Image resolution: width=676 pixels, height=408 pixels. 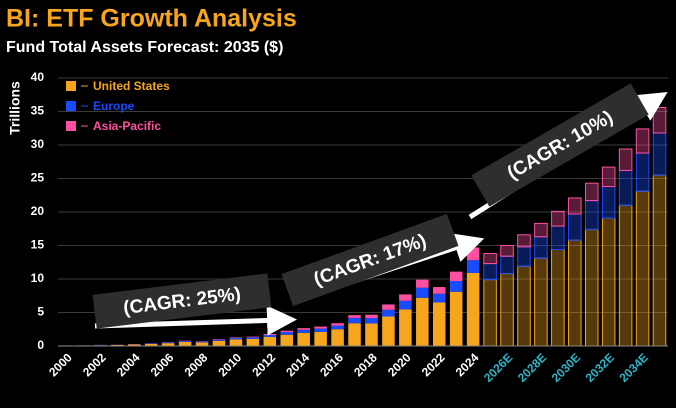 I want to click on x-tick-label: 2010, so click(x=229, y=364).